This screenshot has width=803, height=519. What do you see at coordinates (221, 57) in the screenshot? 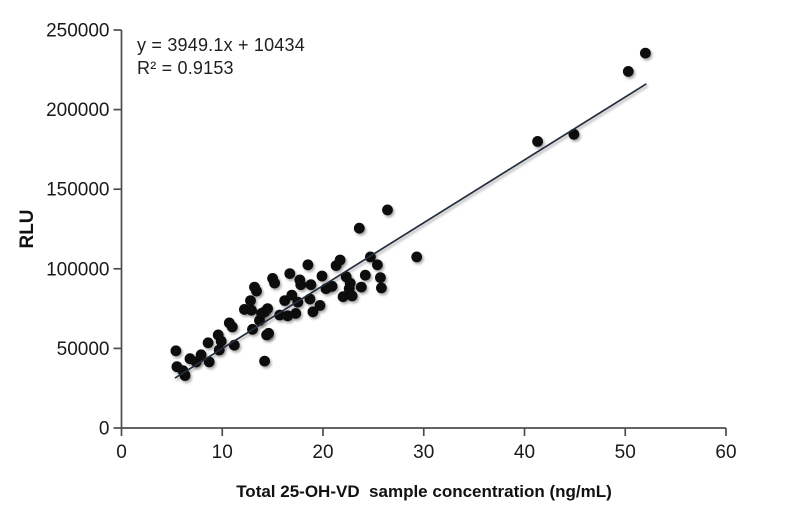
I see `trendline-annotation: y = 3949.1x + 10434 R² = 0.9153` at bounding box center [221, 57].